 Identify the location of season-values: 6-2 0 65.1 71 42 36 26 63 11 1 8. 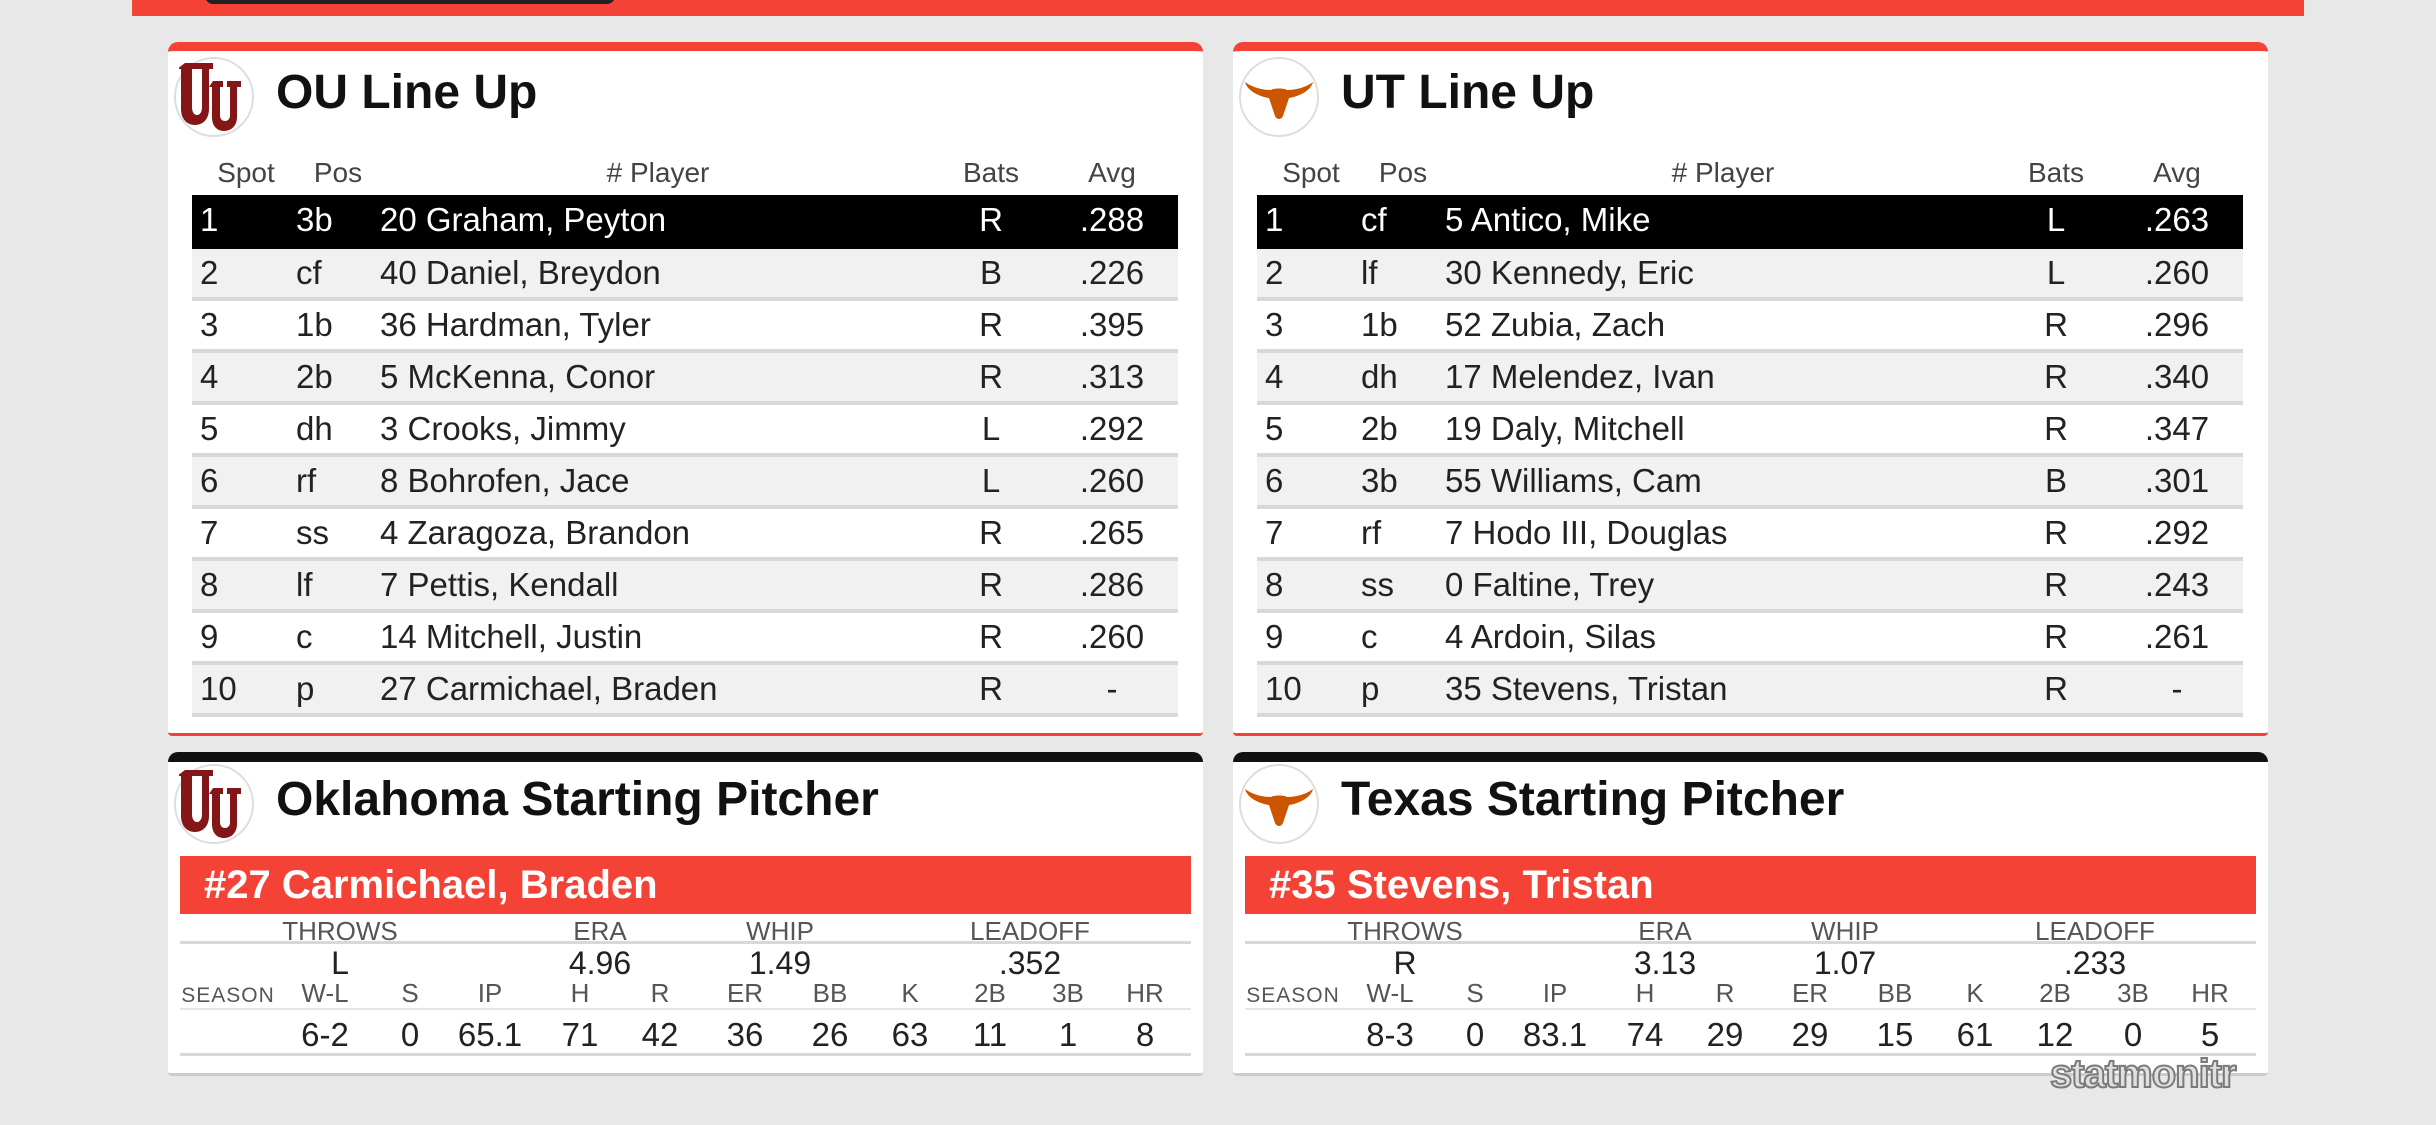
(685, 1032).